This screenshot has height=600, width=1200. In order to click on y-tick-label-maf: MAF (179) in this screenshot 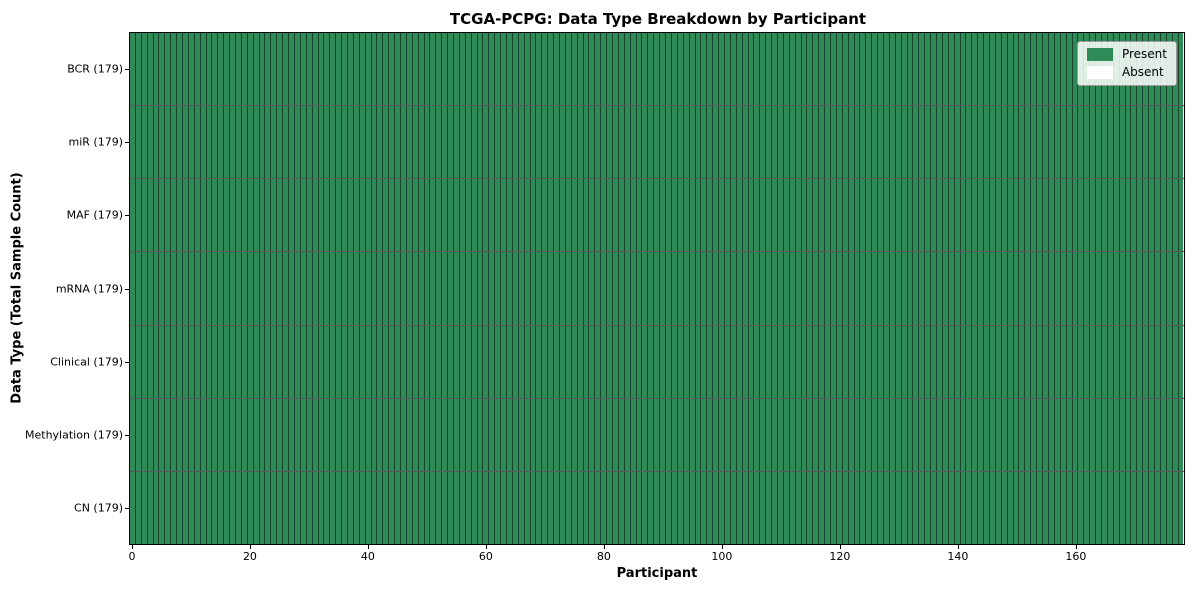, I will do `click(94, 215)`.